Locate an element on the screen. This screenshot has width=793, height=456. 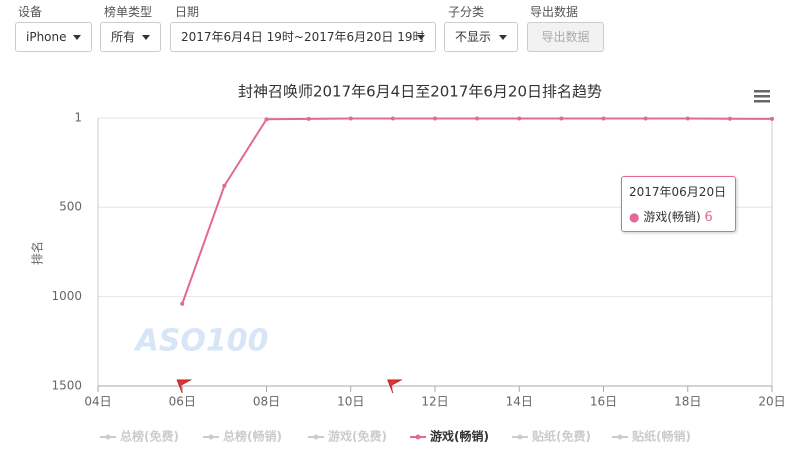
tooltip-value: 6 is located at coordinates (708, 217).